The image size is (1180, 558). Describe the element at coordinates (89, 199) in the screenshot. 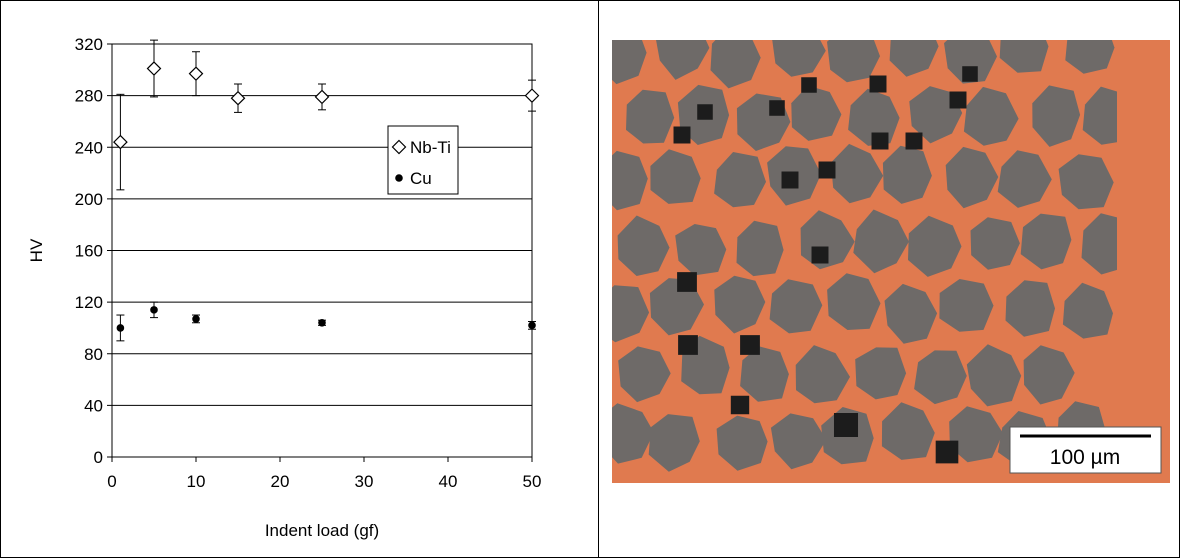

I see `y-tick-label: 200` at that location.